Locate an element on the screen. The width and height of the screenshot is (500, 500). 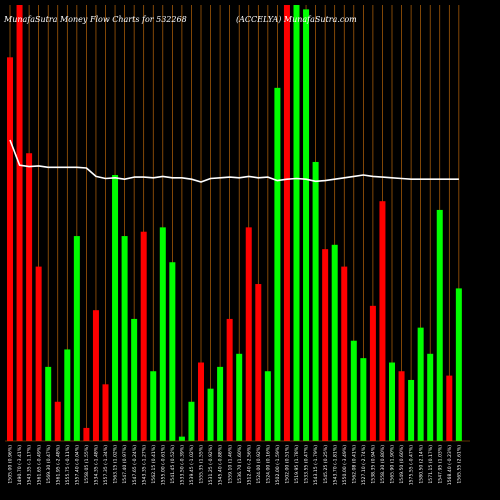
x-tick-label: 1558.05 (1.55%) is located at coordinates (87, 464).